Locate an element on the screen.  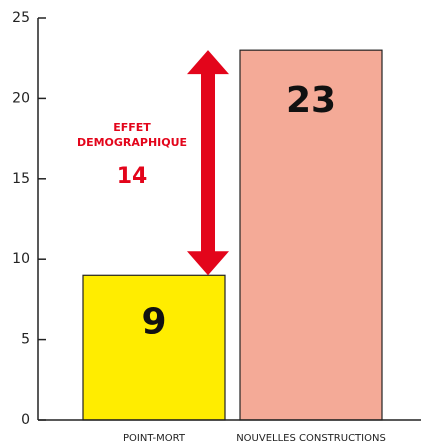
annotation: EFFET is located at coordinates (132, 127).